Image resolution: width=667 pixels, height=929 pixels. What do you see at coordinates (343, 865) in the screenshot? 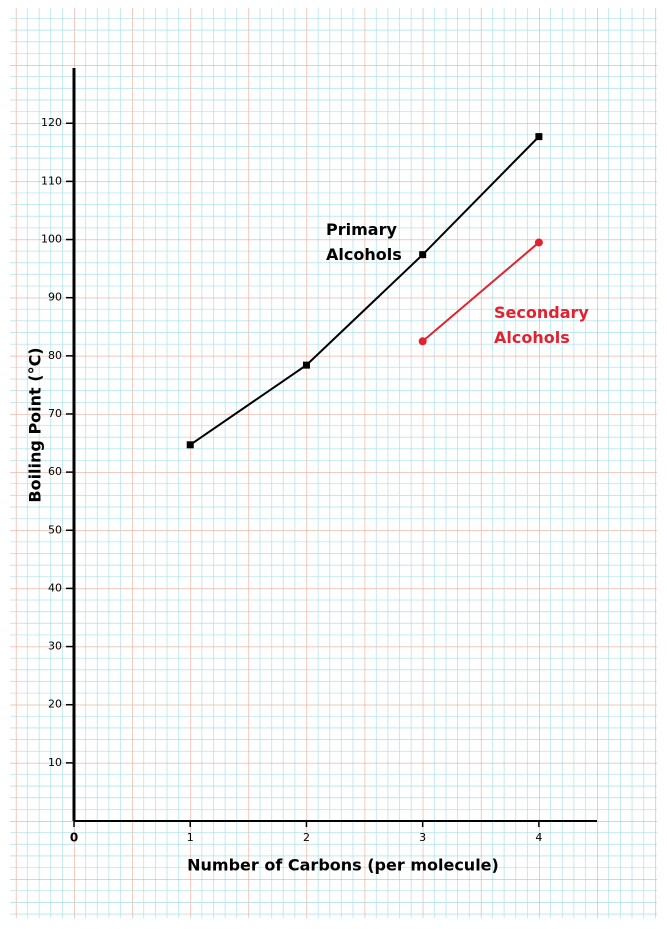
I see `x-axis-title: Number of Carbons (per molecule)` at bounding box center [343, 865].